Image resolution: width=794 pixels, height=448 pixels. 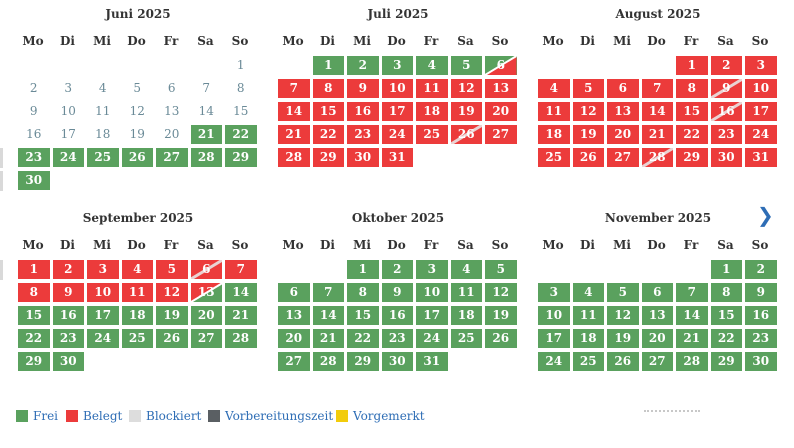 What do you see at coordinates (765, 215) in the screenshot?
I see `next-month-arrow-icon: ❯` at bounding box center [765, 215].